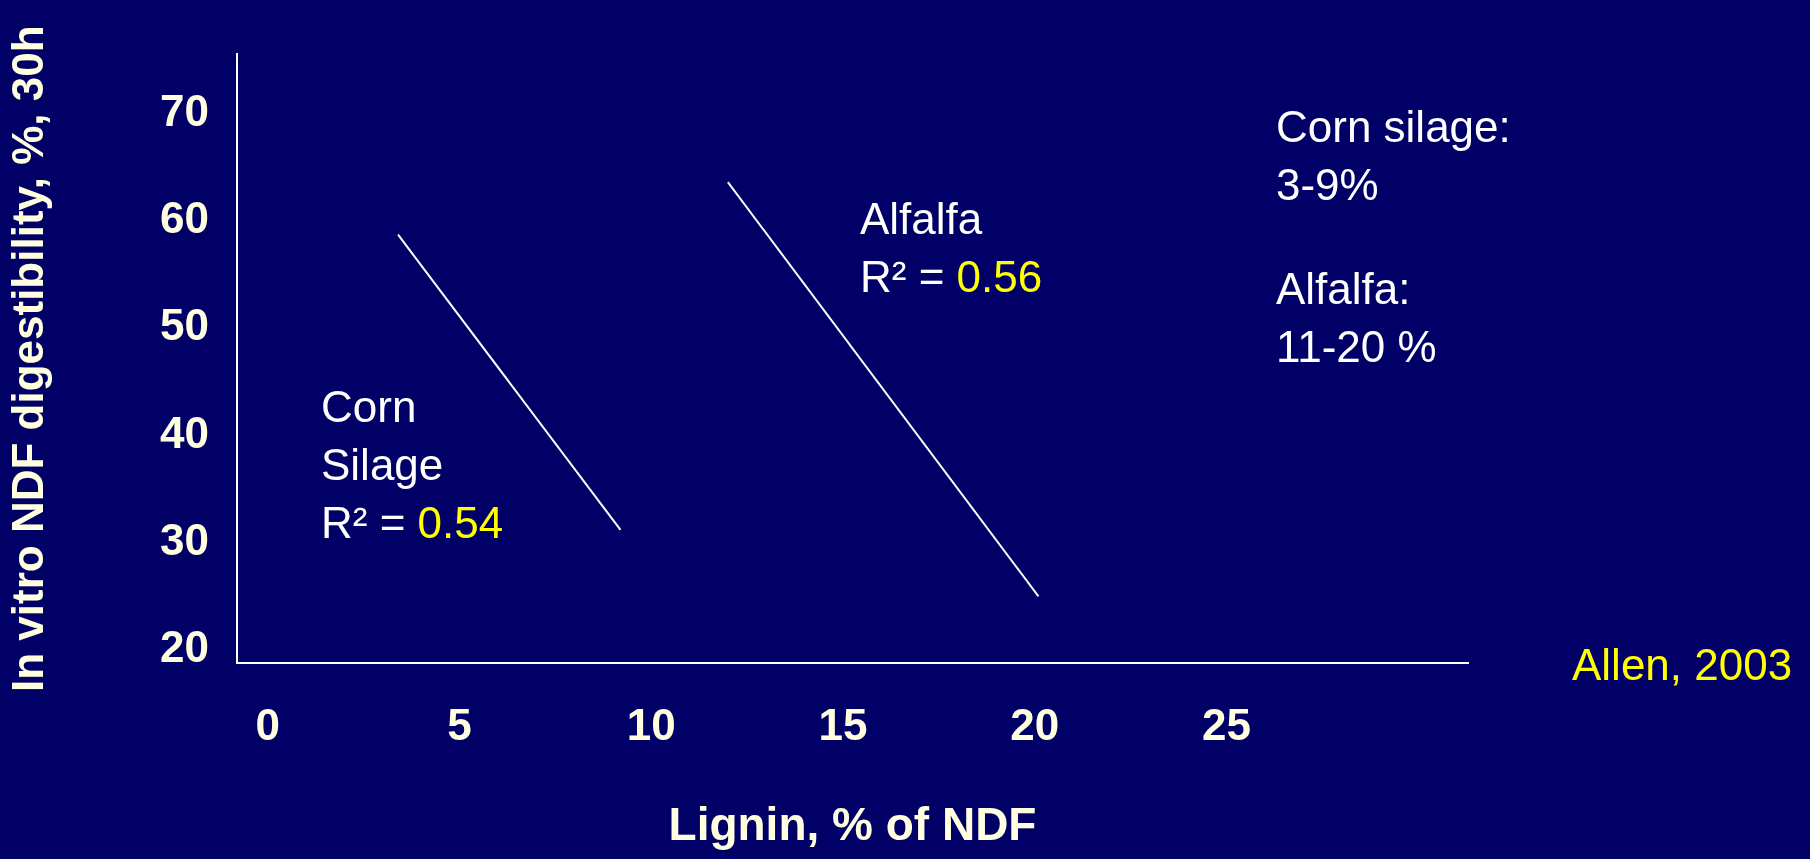 Image resolution: width=1810 pixels, height=859 pixels. I want to click on x-tick-label: 10, so click(651, 724).